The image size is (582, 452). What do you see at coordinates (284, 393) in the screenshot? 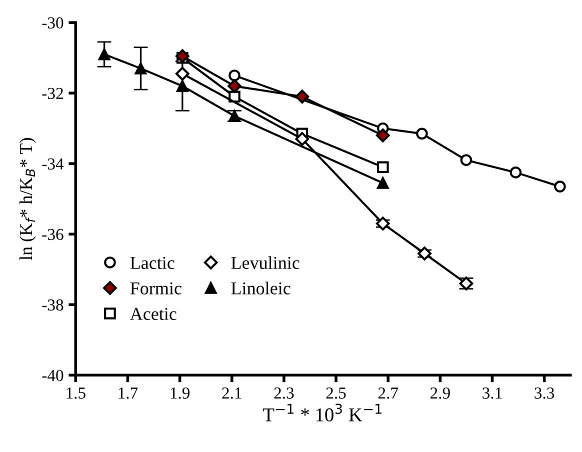
I see `x-tick-label: 2.3` at bounding box center [284, 393].